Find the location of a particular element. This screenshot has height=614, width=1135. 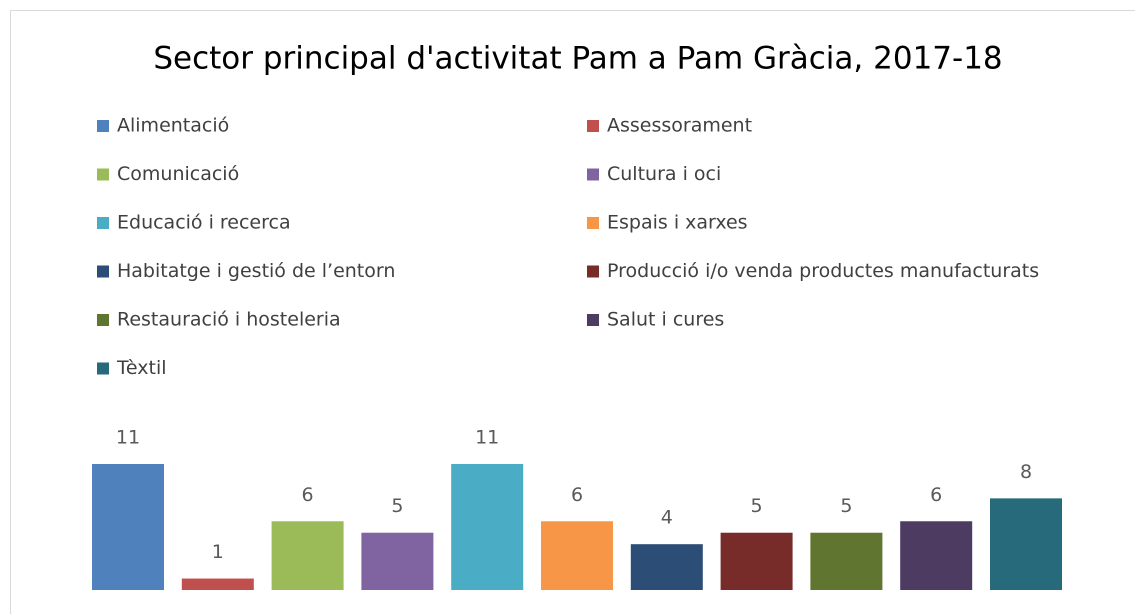

value-label: 8 is located at coordinates (1026, 472).